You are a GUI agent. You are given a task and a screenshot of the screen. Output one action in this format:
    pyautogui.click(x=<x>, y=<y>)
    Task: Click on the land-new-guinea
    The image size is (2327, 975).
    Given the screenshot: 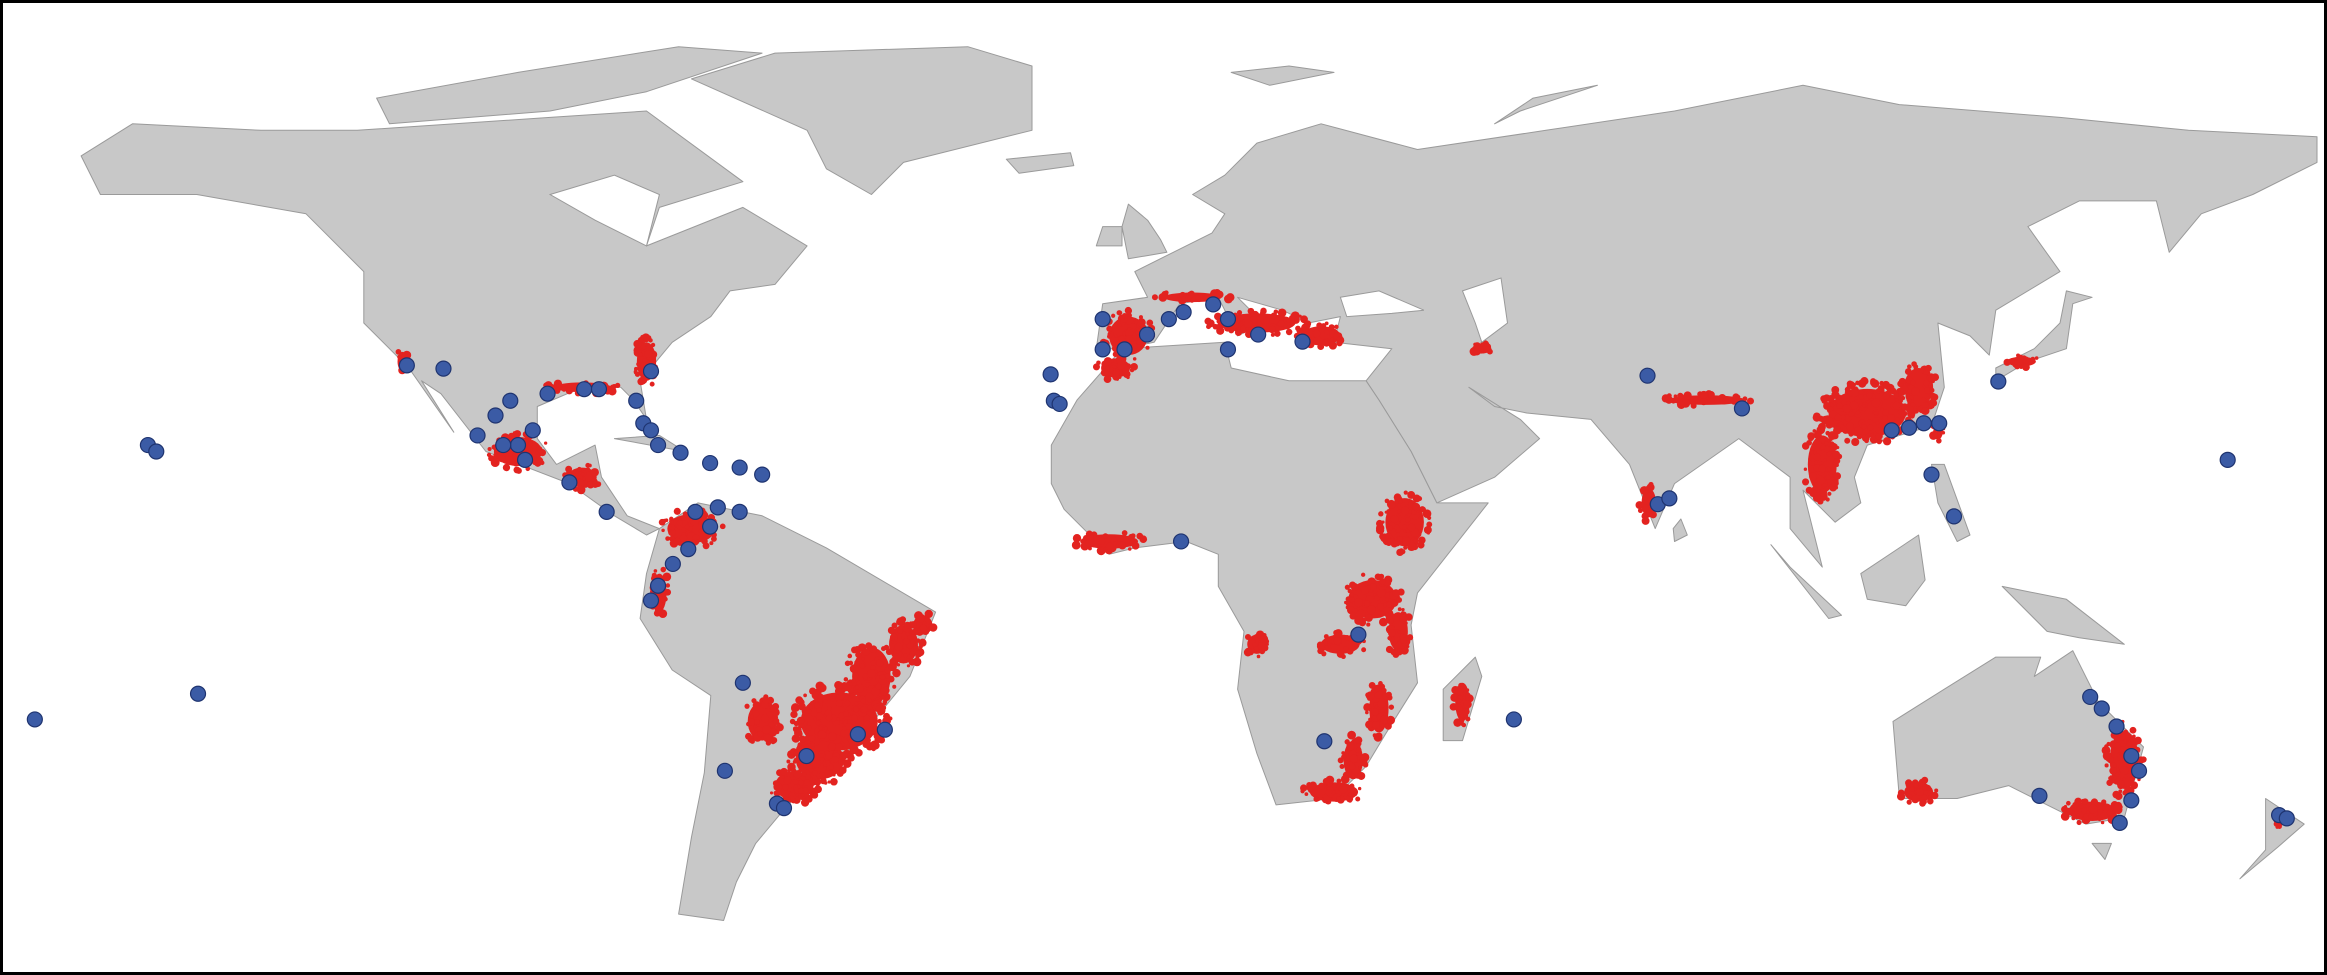 What is the action you would take?
    pyautogui.click(x=2063, y=615)
    